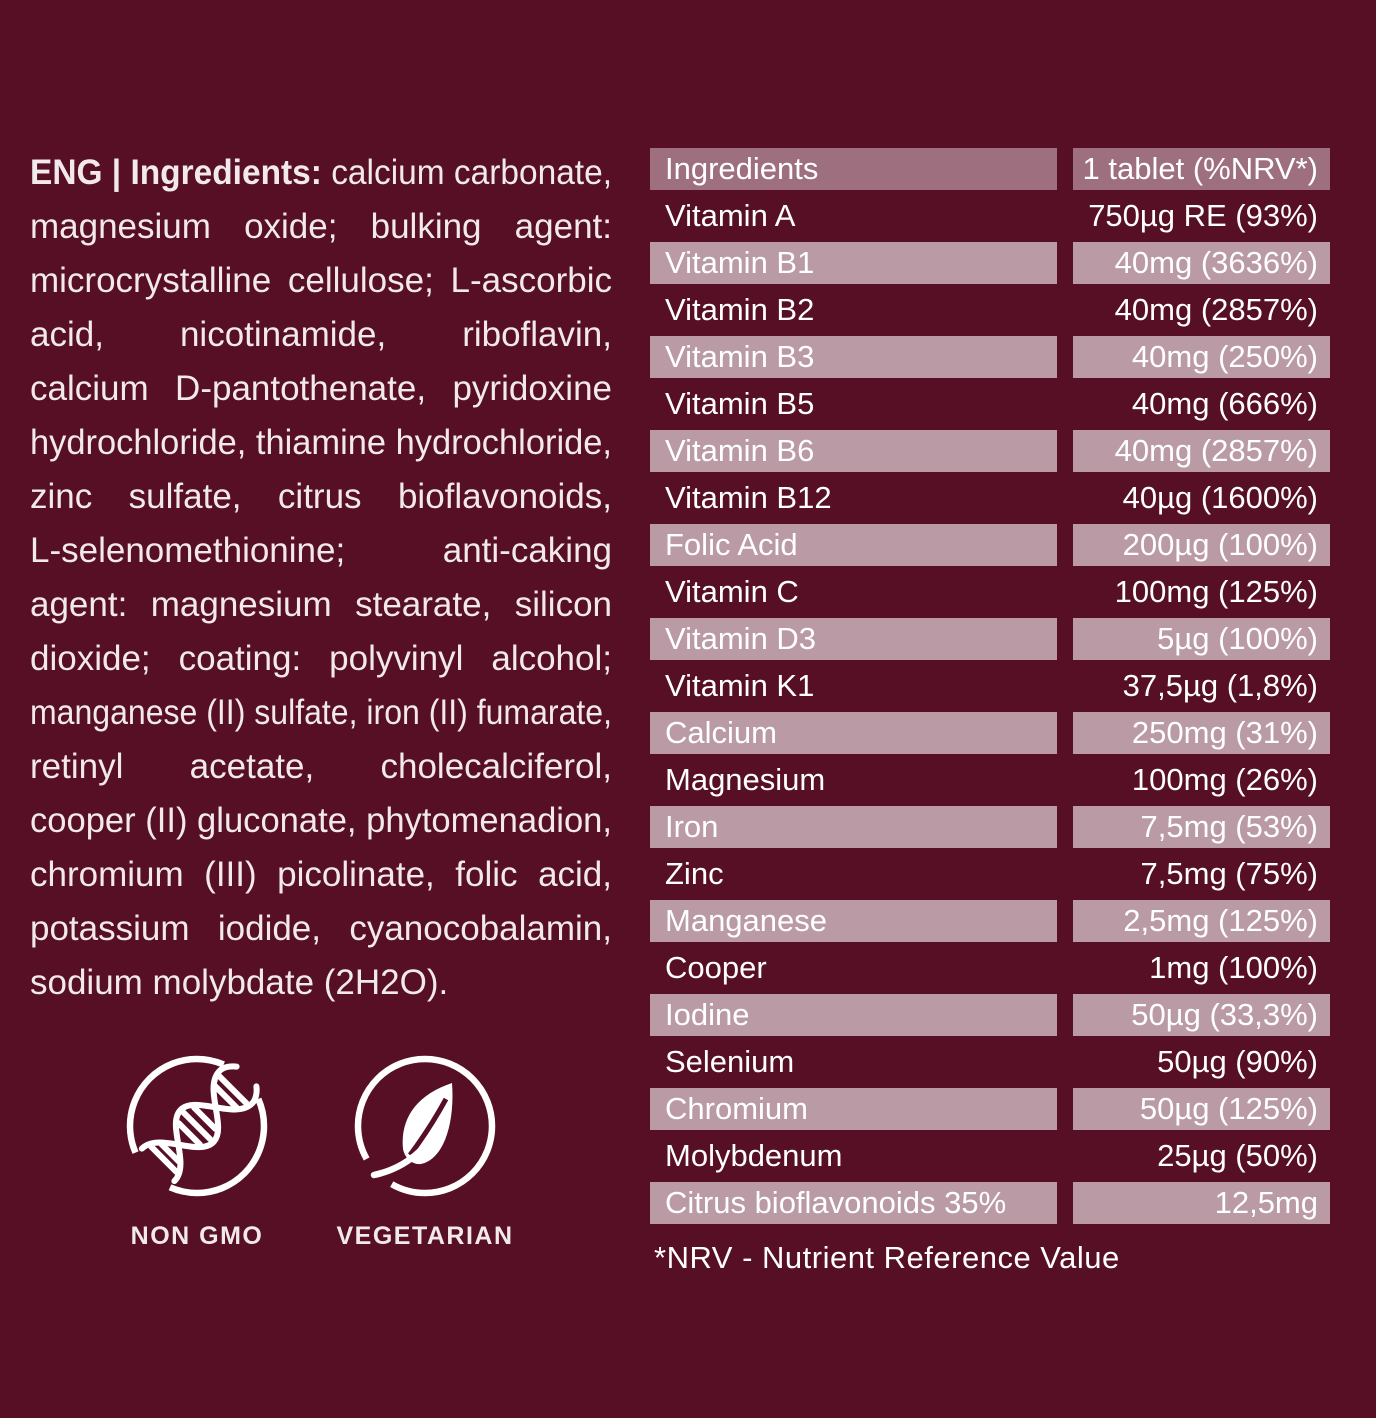  I want to click on ingredient-name-cell: Vitamin B12, so click(748, 497).